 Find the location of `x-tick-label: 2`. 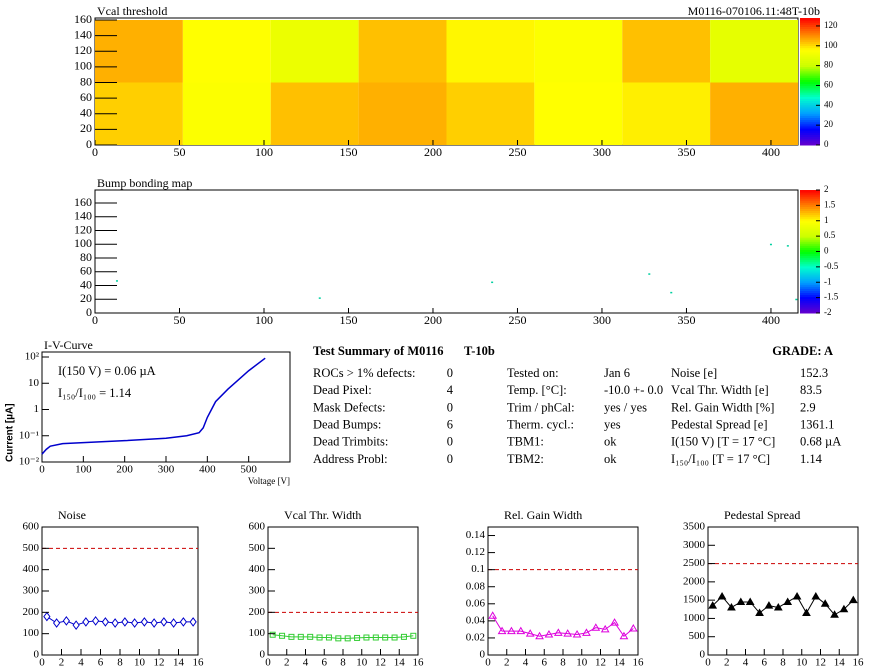

x-tick-label: 2 is located at coordinates (727, 663).